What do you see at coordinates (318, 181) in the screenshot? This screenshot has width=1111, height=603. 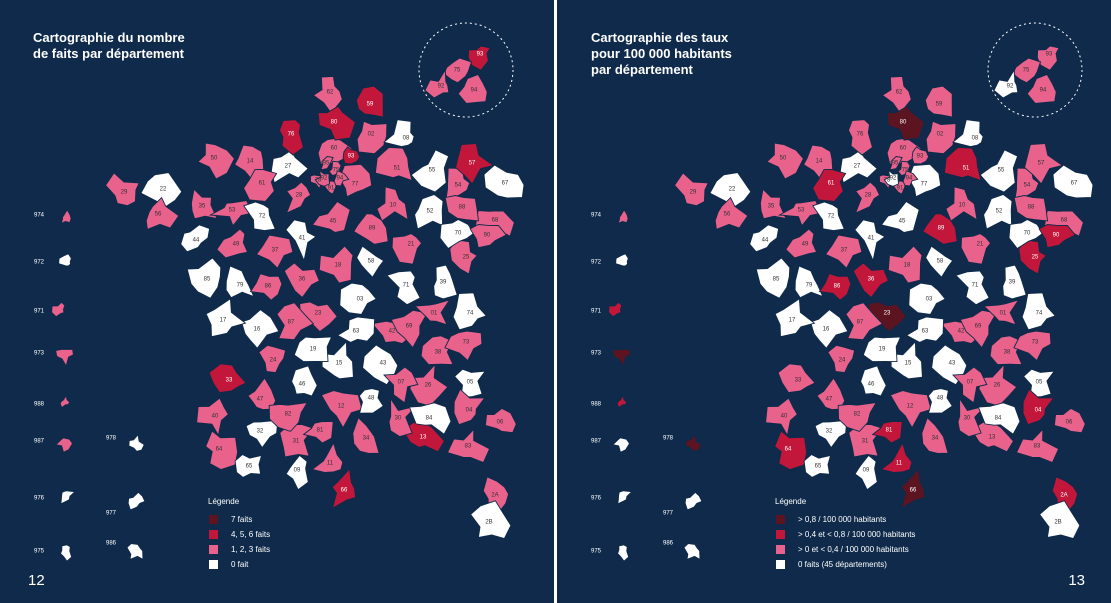 I see `department-label-78: 78` at bounding box center [318, 181].